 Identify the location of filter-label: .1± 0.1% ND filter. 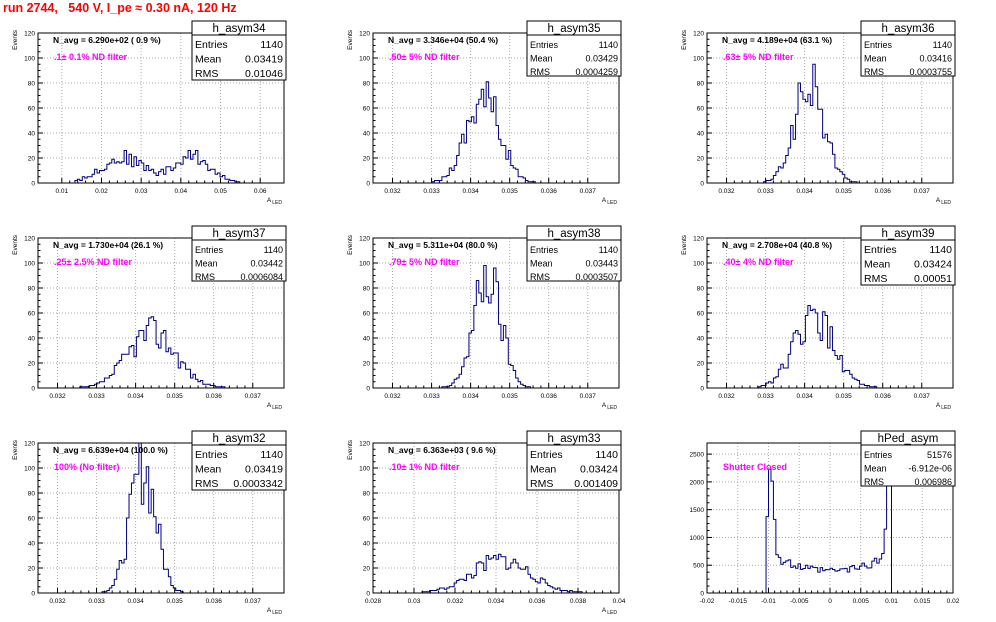
(90, 57).